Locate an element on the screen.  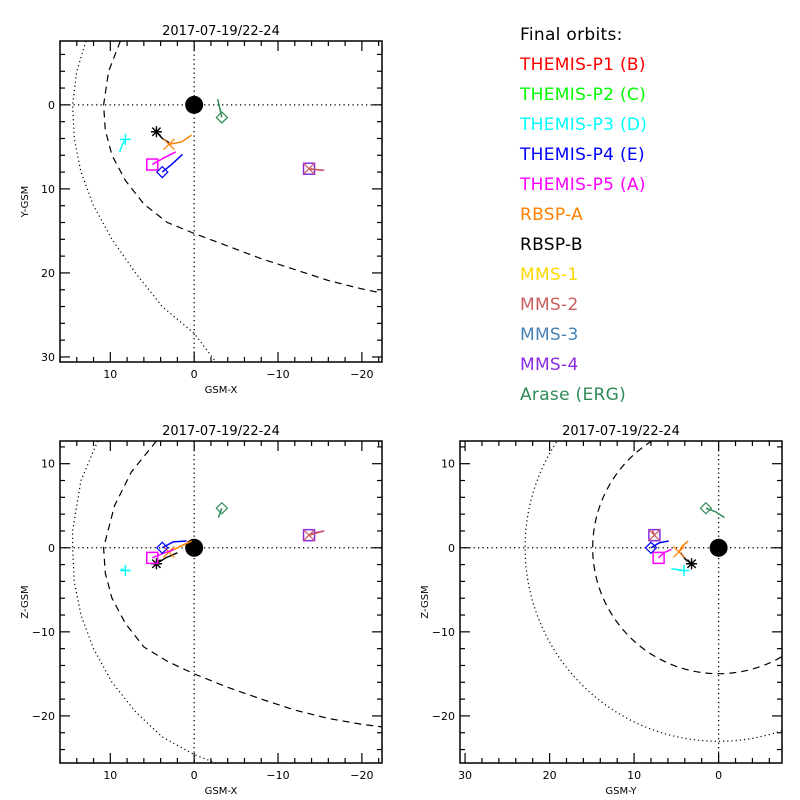
y-tick-label: 20 is located at coordinates (48, 273).